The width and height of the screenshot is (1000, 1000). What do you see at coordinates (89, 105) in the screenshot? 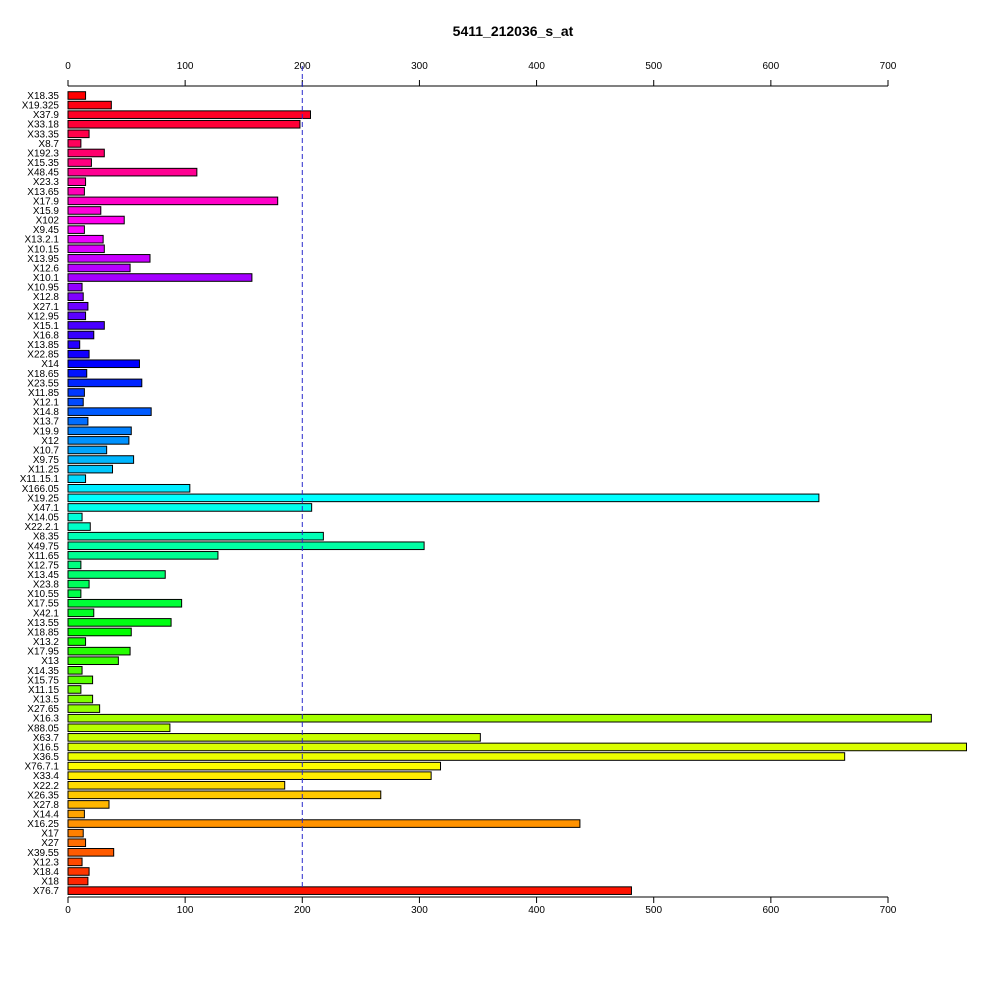
I see `bar-X19.325` at bounding box center [89, 105].